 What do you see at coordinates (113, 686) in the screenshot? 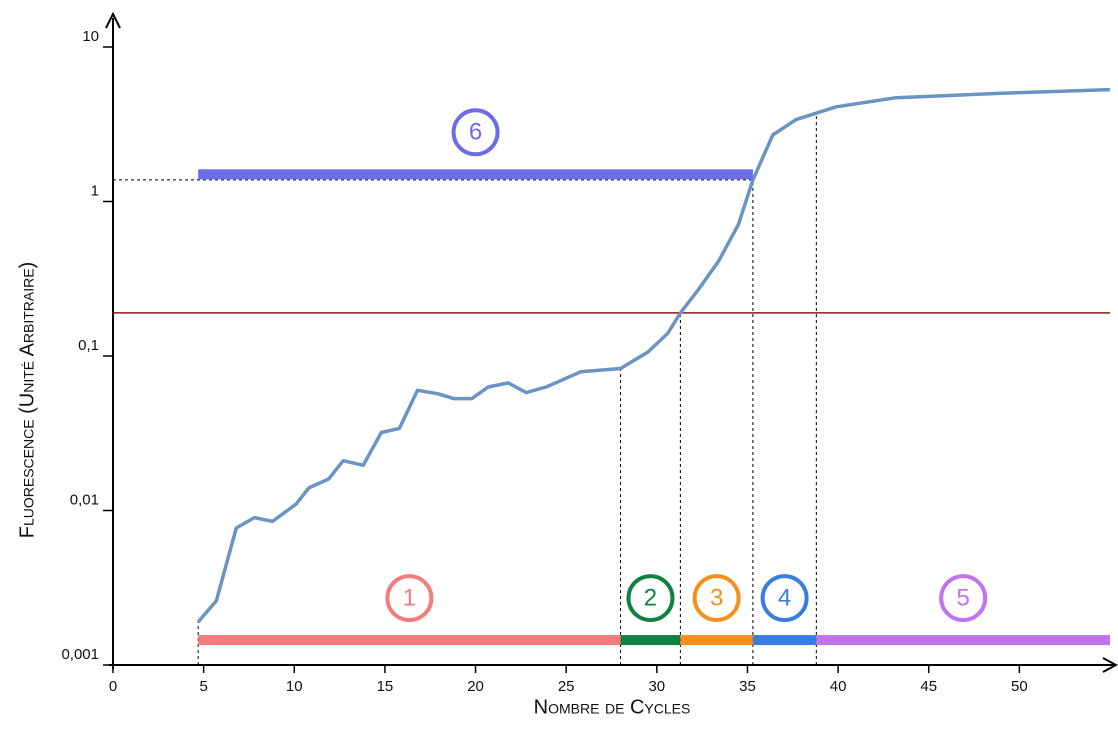
I see `x-tick-label: 0` at bounding box center [113, 686].